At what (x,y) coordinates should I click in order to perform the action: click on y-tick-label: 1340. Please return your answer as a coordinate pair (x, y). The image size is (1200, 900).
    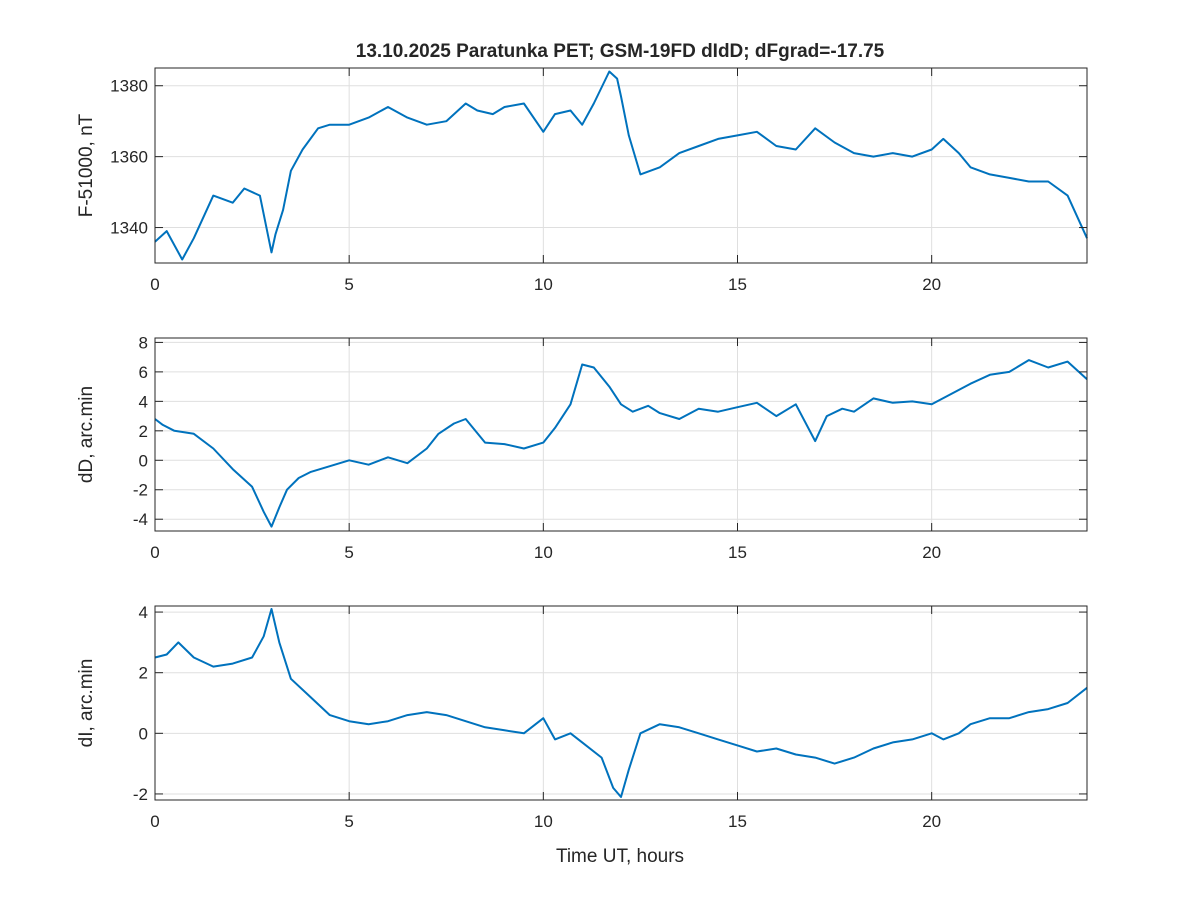
    Looking at the image, I should click on (129, 228).